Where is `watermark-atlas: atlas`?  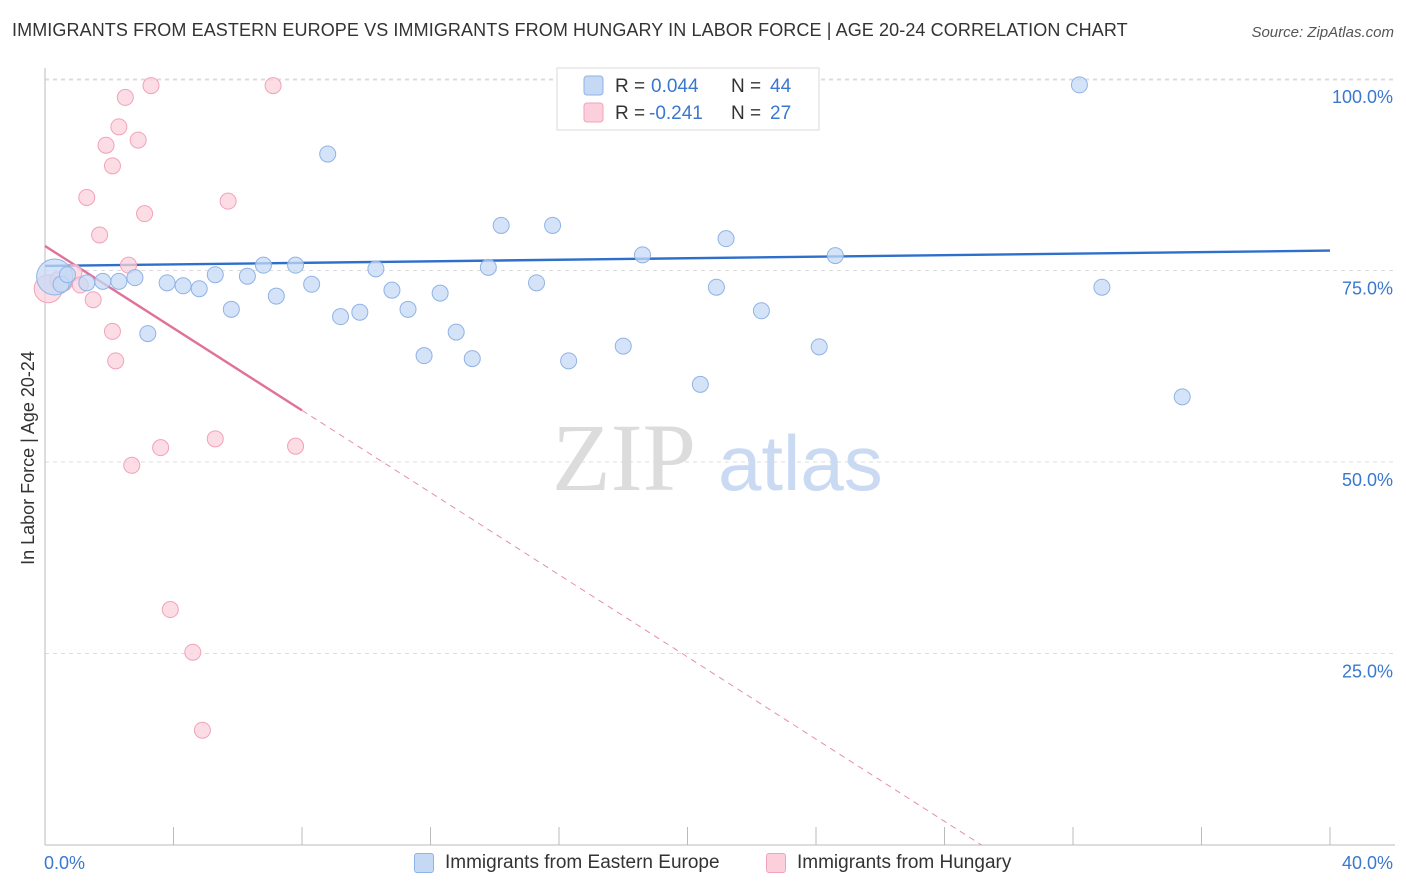 watermark-atlas: atlas is located at coordinates (800, 463).